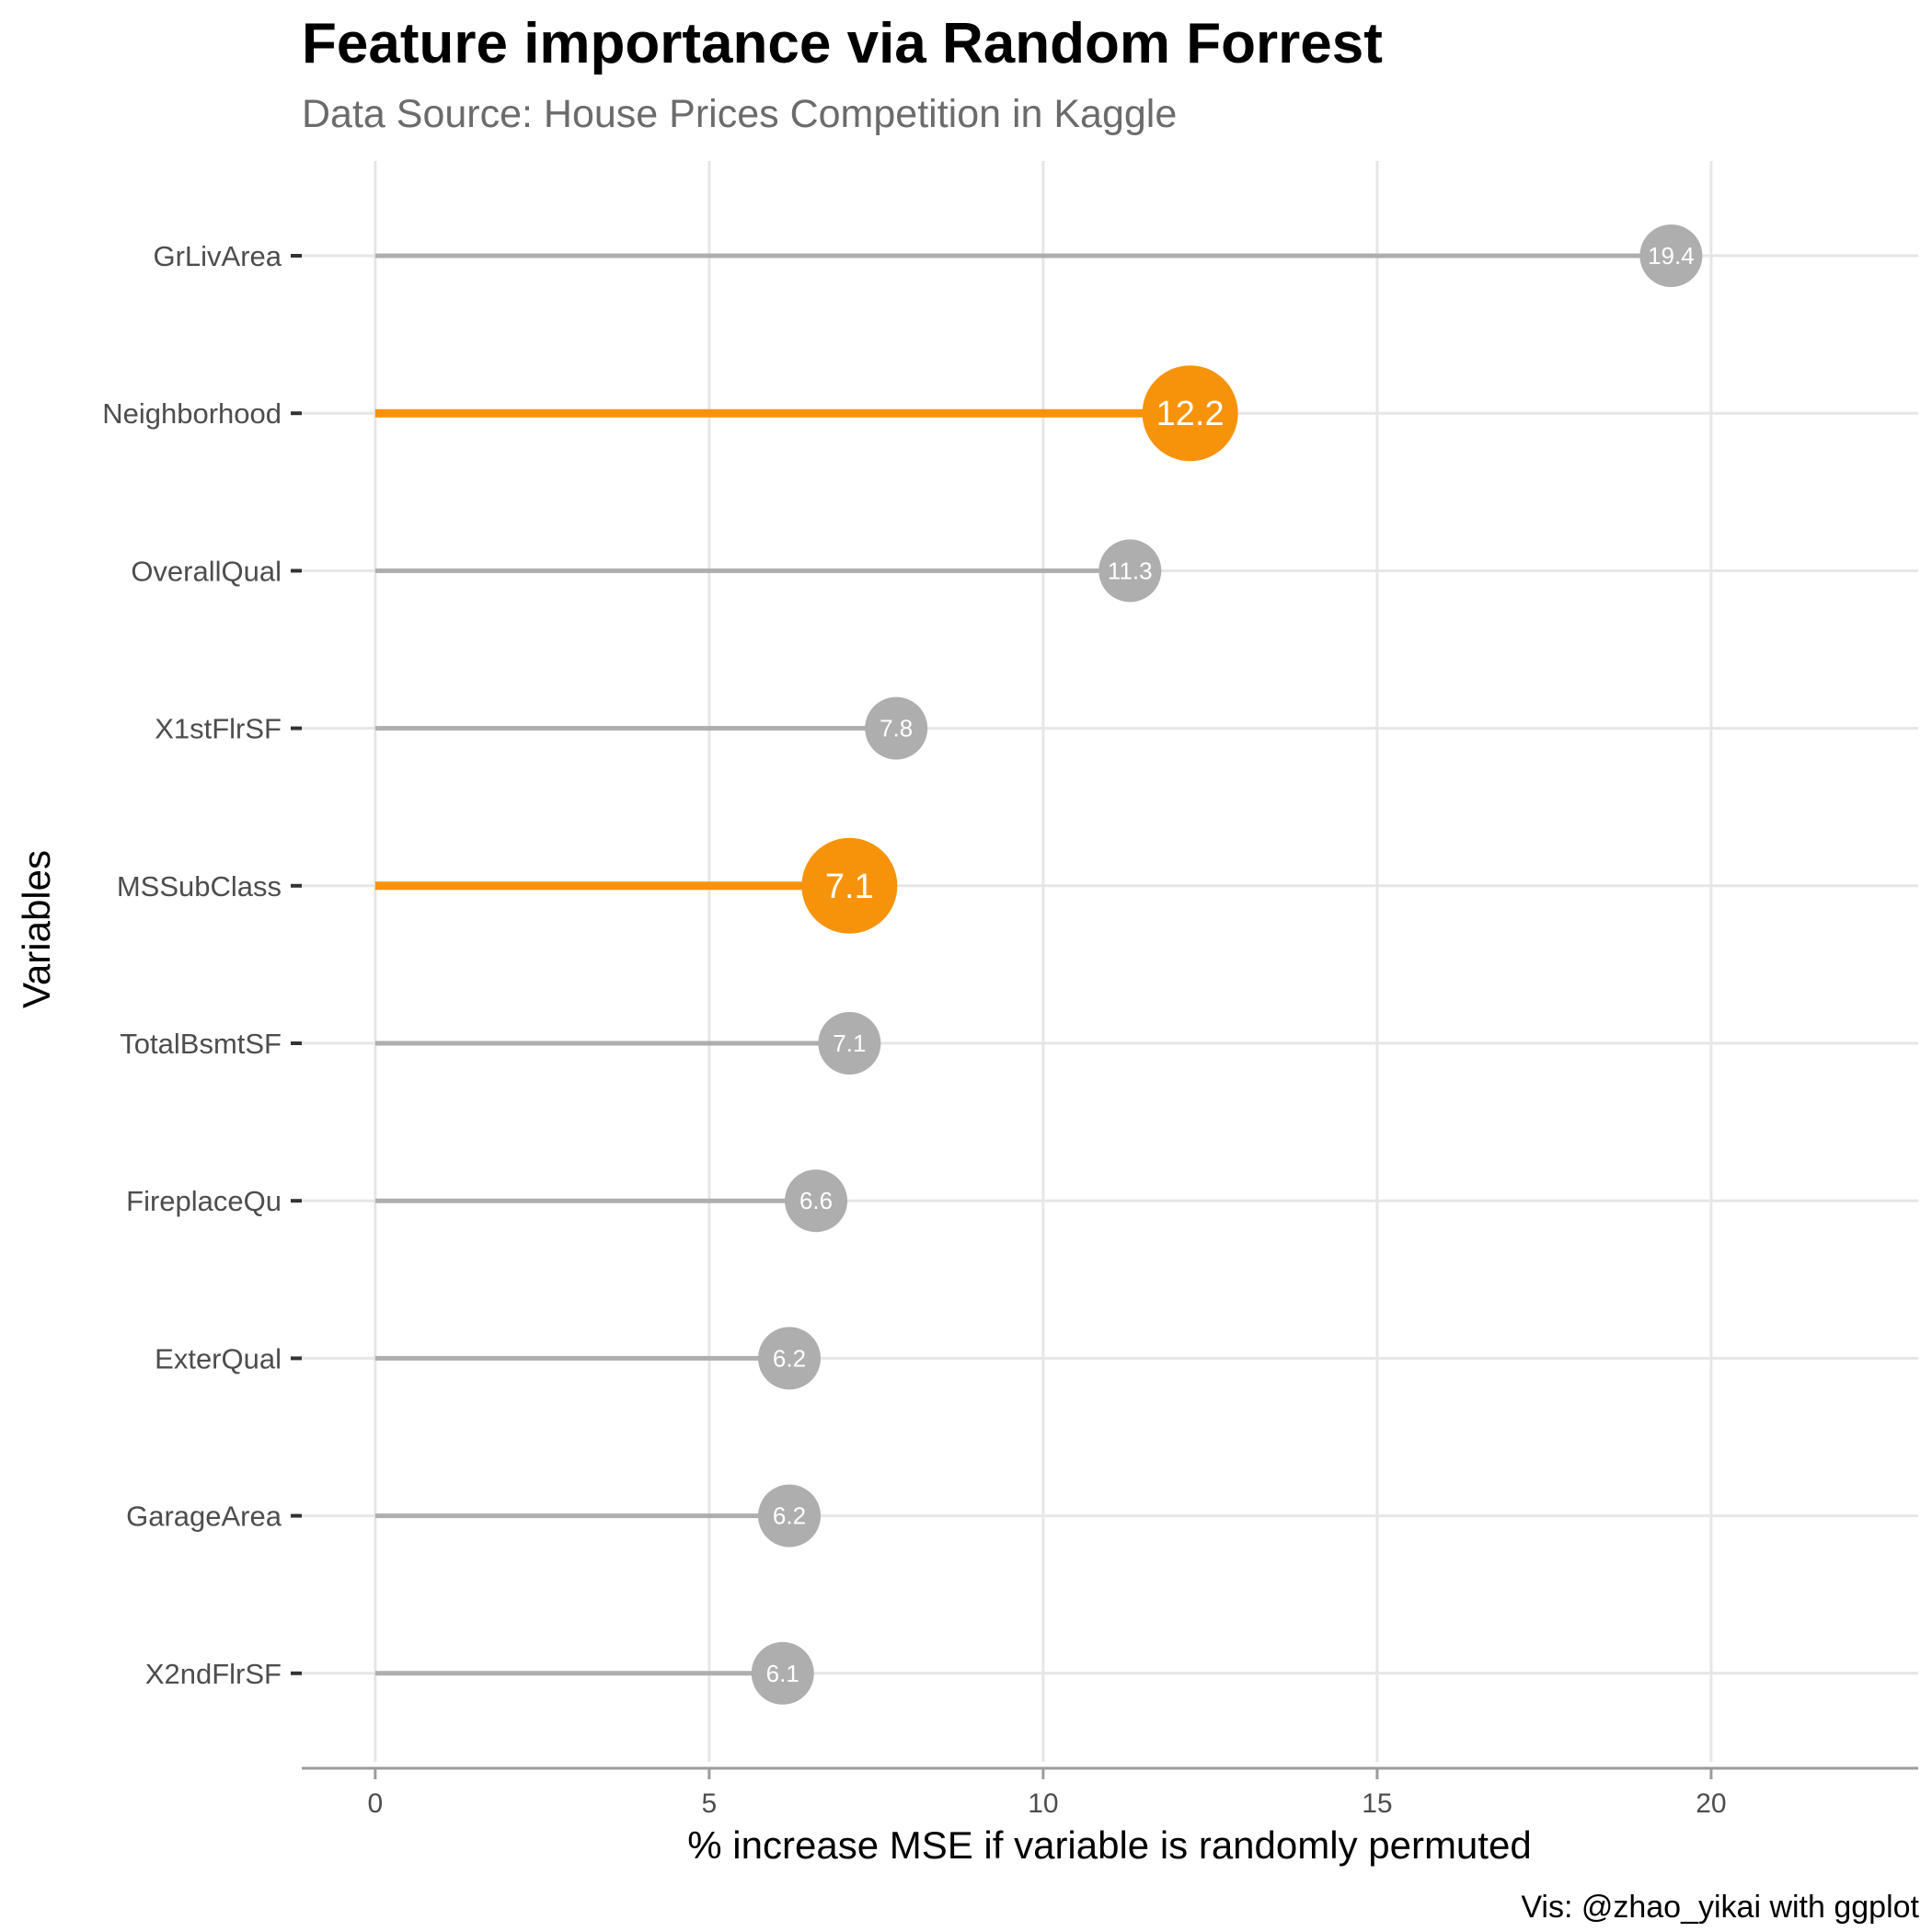 This screenshot has height=1932, width=1932. What do you see at coordinates (199, 886) in the screenshot?
I see `y-tick-label: MSSubClass` at bounding box center [199, 886].